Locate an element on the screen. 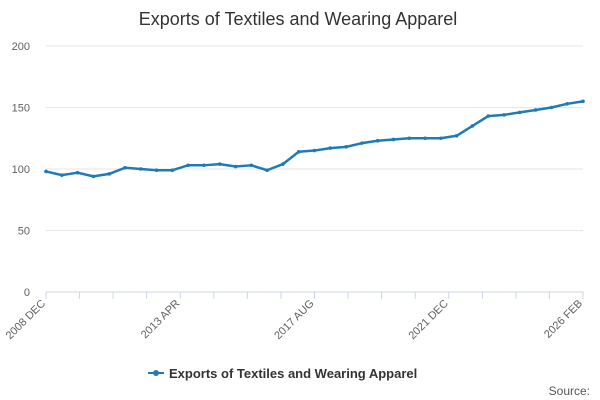 This screenshot has height=400, width=600. y-axis-ticks: 0 50 100 150 200 is located at coordinates (21, 170).